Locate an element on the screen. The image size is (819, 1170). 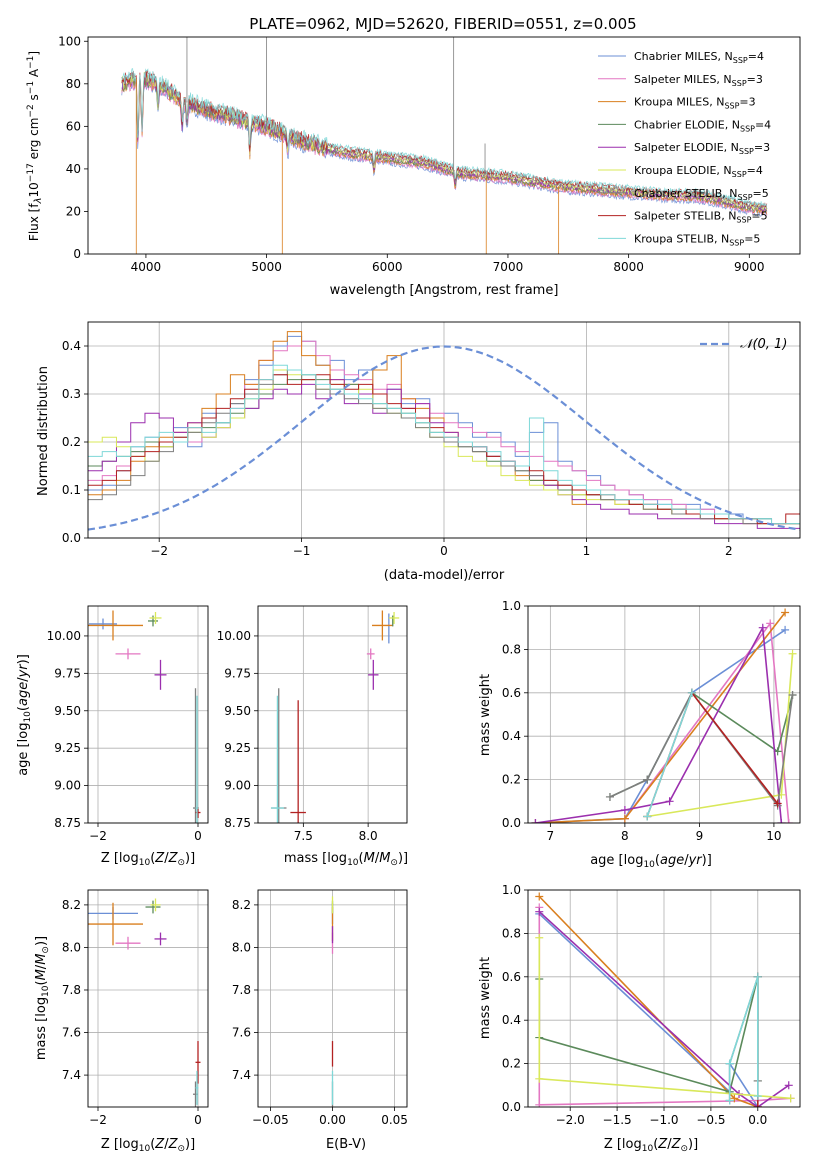
y-tick-label: 0.0 is located at coordinates (71, 538).